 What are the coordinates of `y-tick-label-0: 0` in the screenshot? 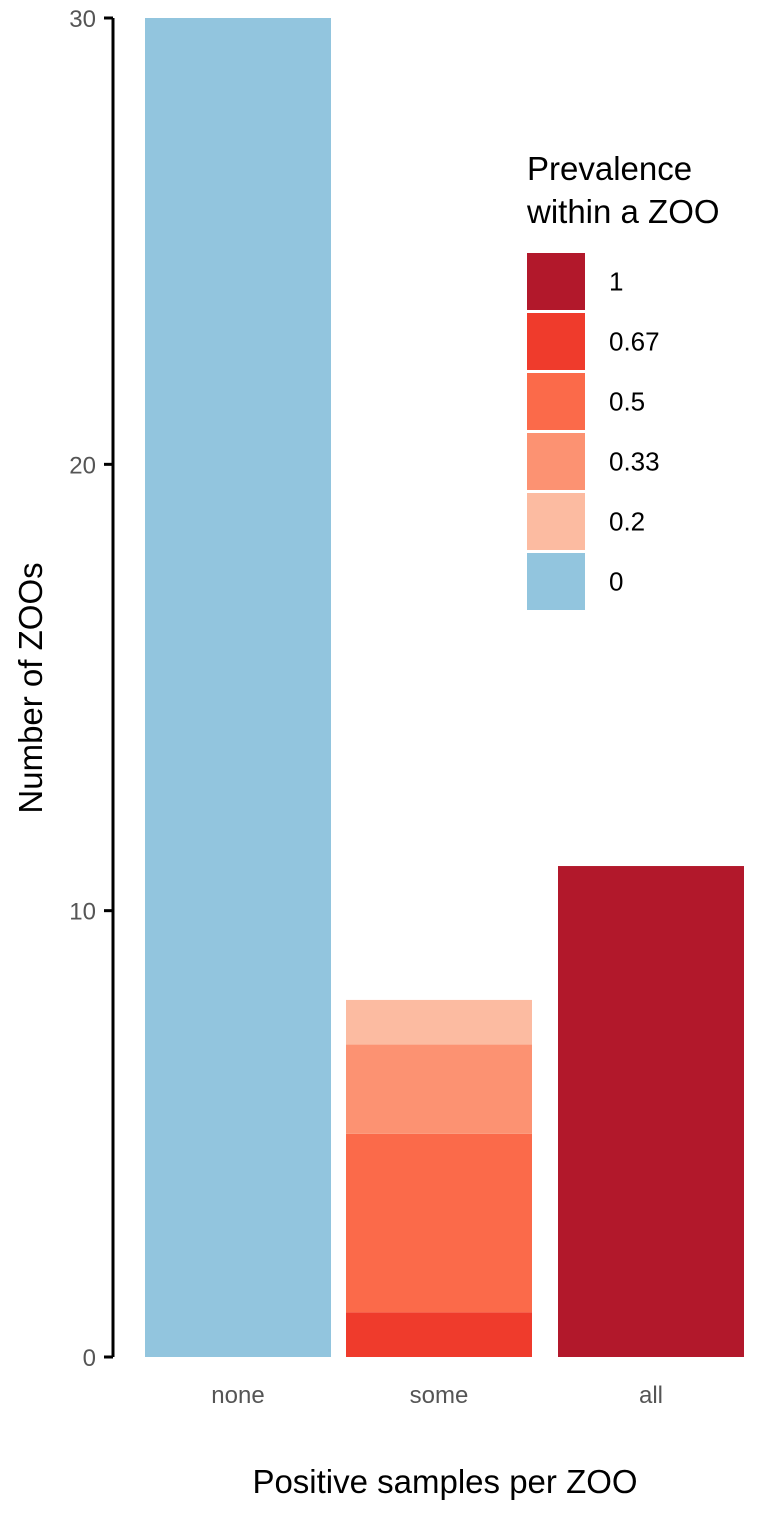 It's located at (89, 1358).